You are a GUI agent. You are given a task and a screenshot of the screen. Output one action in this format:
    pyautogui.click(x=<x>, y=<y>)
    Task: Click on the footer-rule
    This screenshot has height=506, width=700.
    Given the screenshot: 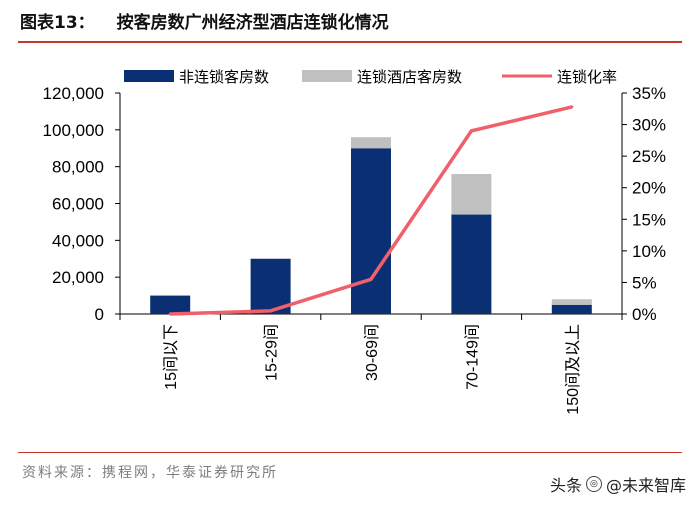 What is the action you would take?
    pyautogui.click(x=350, y=452)
    